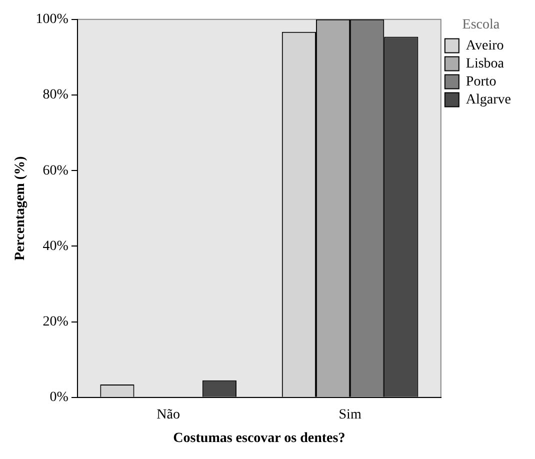 This screenshot has height=459, width=535. Describe the element at coordinates (168, 414) in the screenshot. I see `x-tick-label: Não` at that location.